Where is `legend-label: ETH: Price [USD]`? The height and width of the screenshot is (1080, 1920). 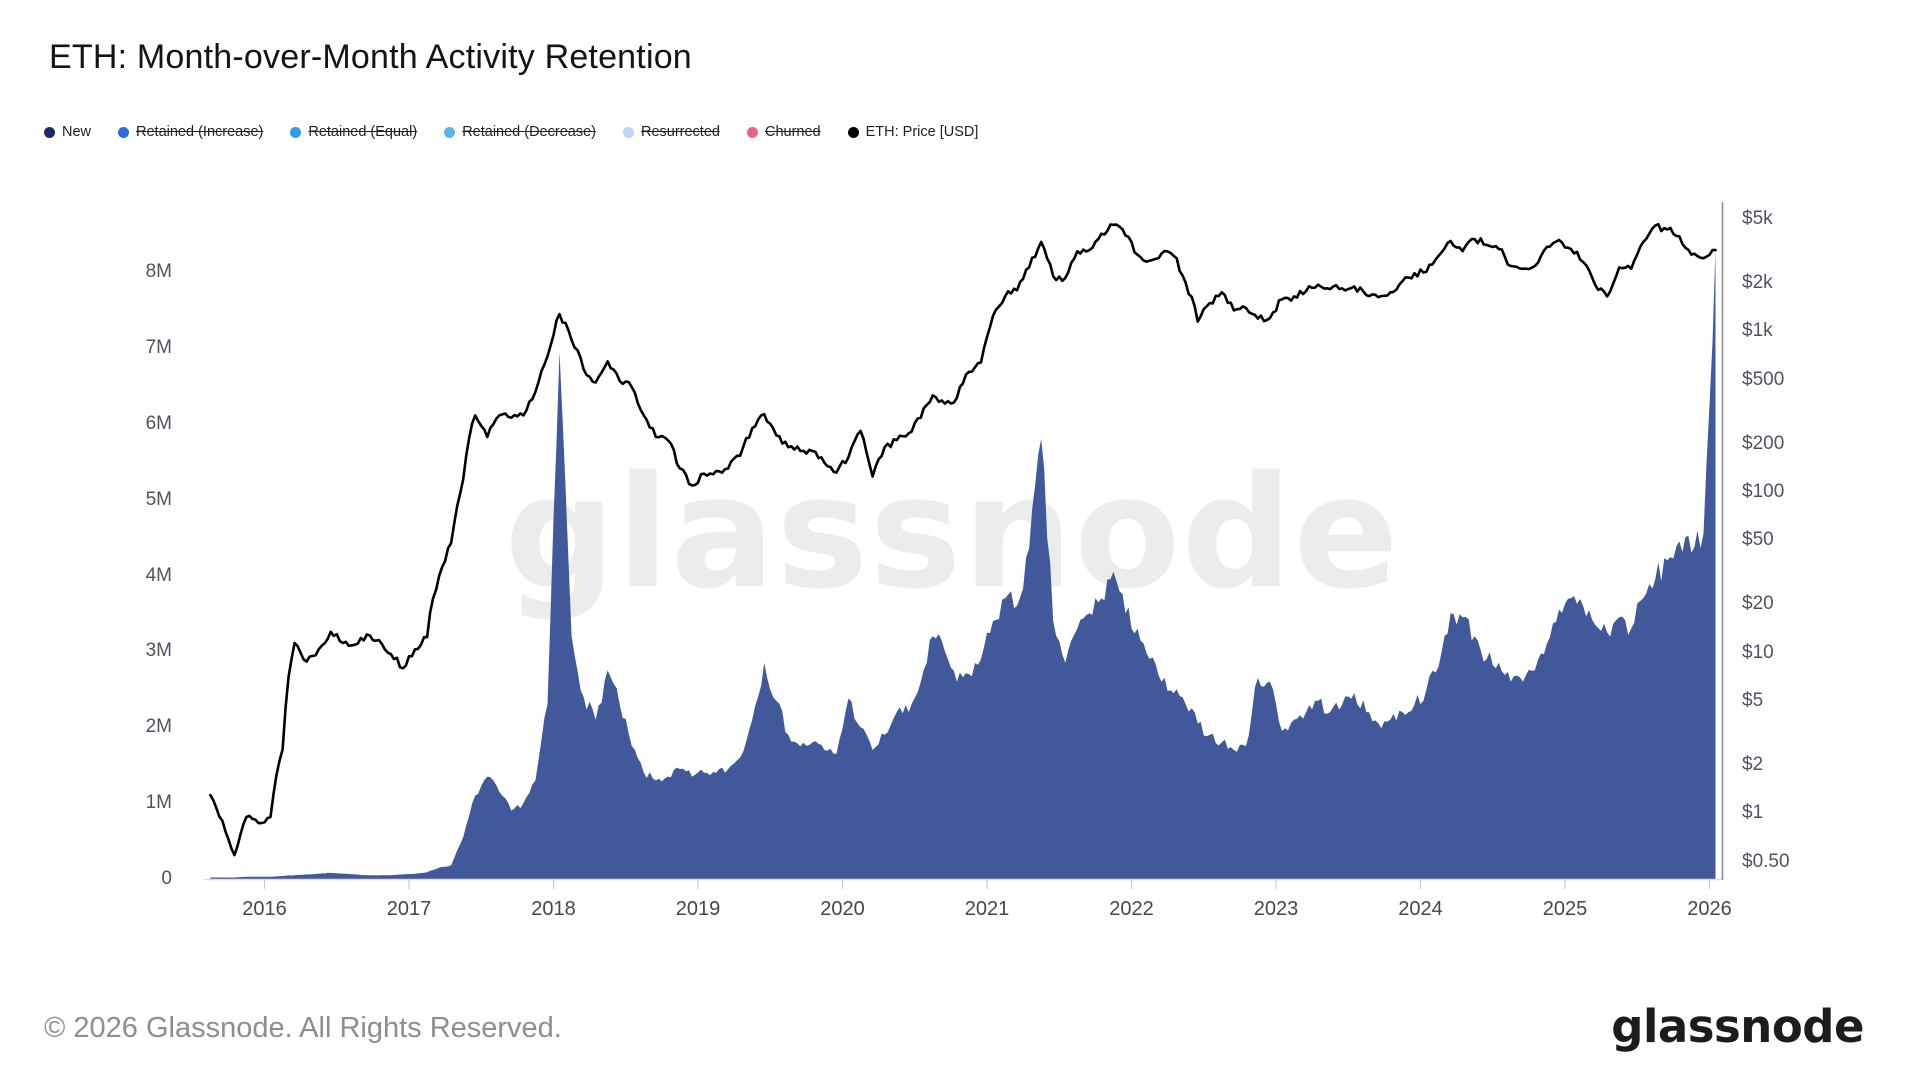 legend-label: ETH: Price [USD] is located at coordinates (922, 132).